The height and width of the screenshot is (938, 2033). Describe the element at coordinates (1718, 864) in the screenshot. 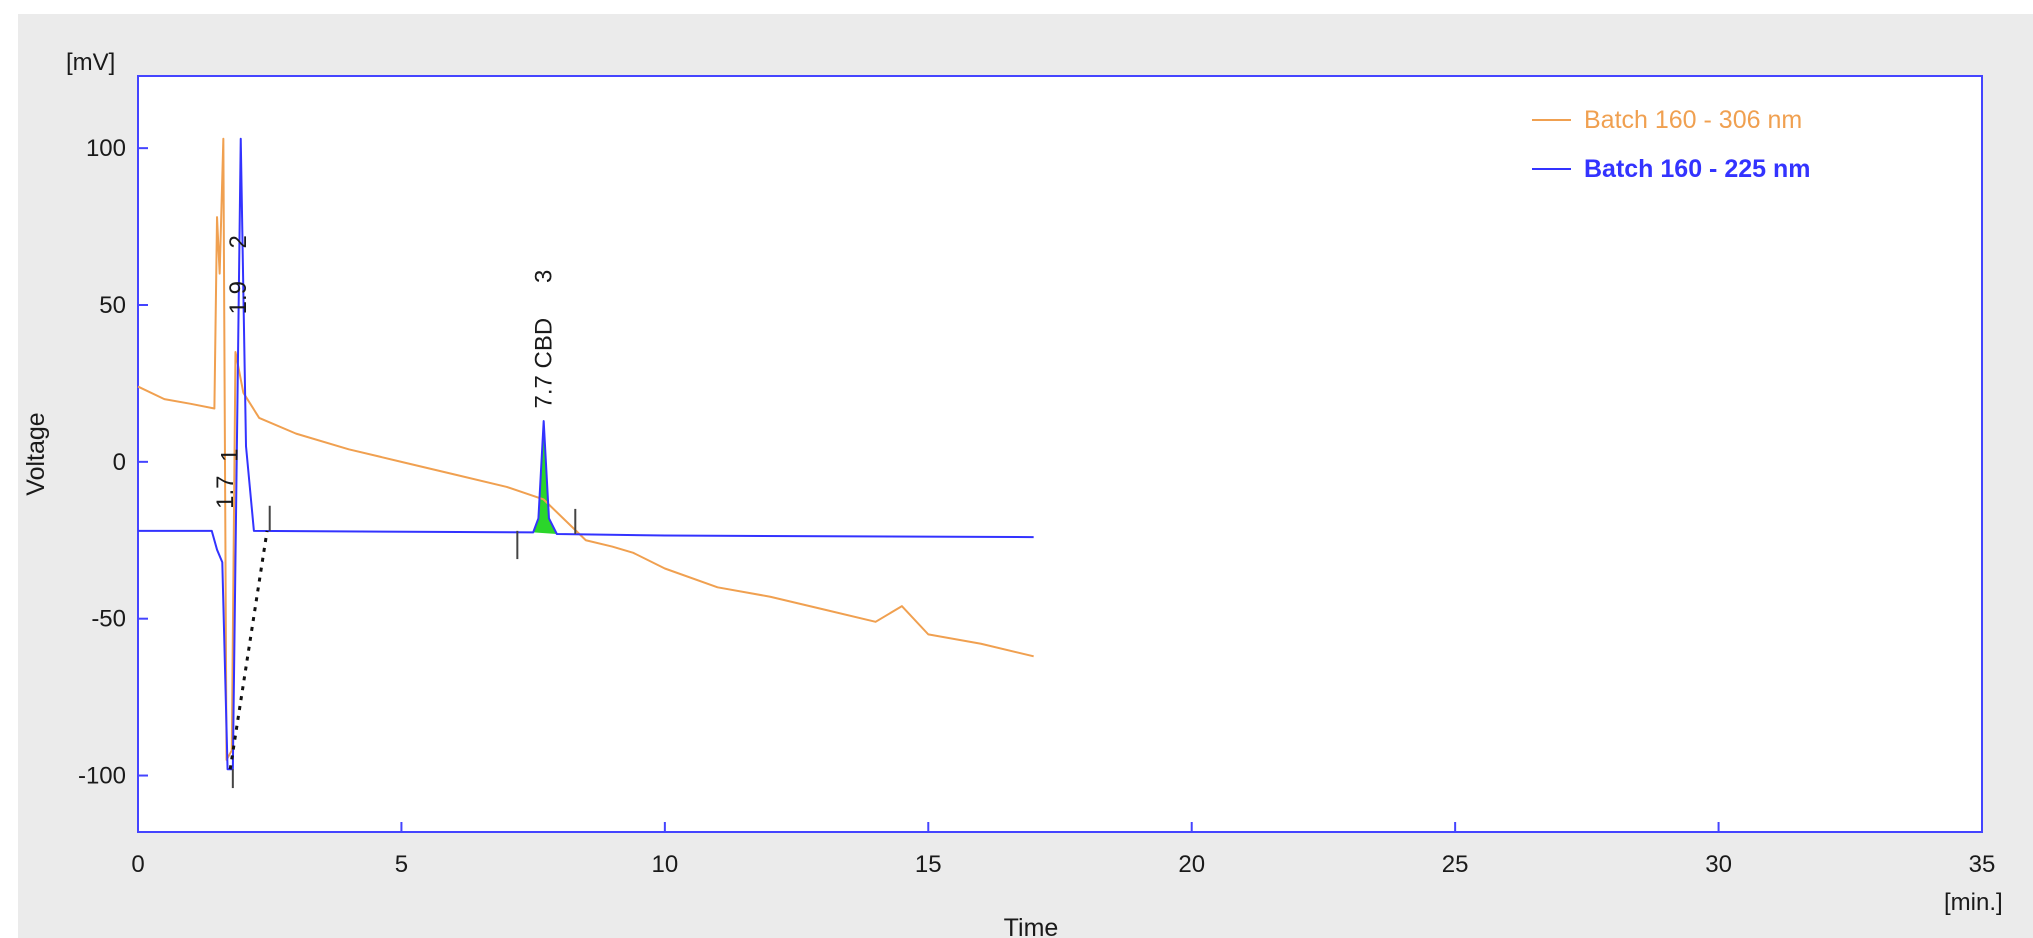

I see `x-tick-label: 30` at that location.